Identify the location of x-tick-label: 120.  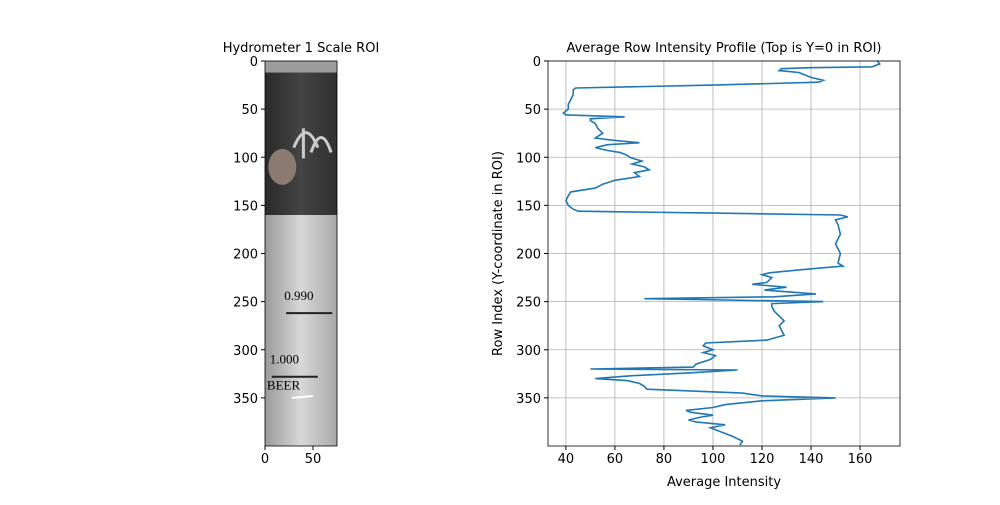
(762, 459).